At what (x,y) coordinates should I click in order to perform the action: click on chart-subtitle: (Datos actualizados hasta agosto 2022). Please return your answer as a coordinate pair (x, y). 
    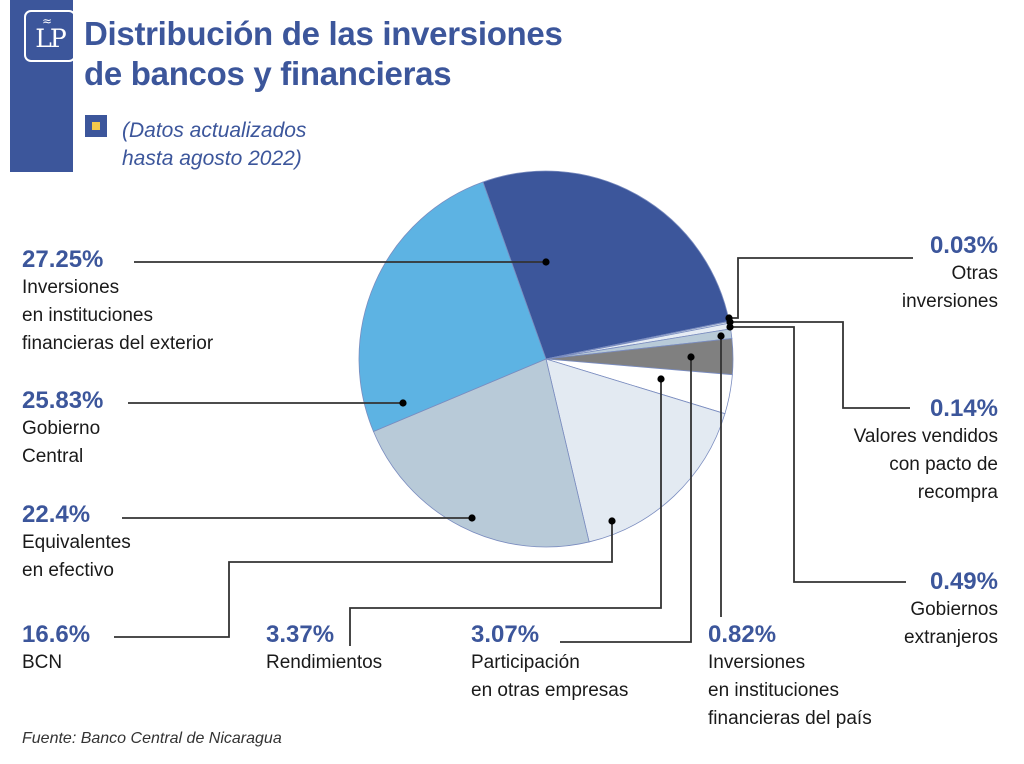
    Looking at the image, I should click on (214, 145).